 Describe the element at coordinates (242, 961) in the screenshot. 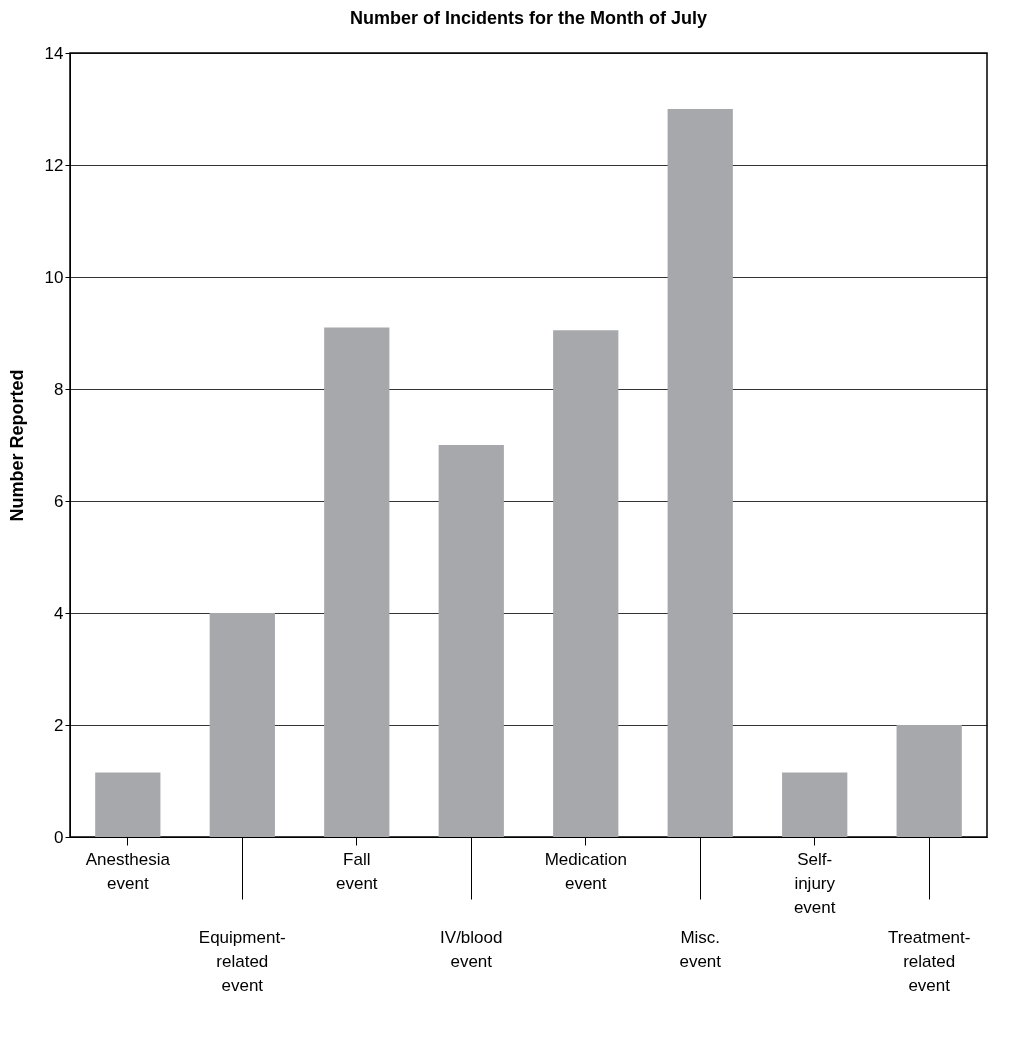

I see `x-tick-label: Equipment-related event` at that location.